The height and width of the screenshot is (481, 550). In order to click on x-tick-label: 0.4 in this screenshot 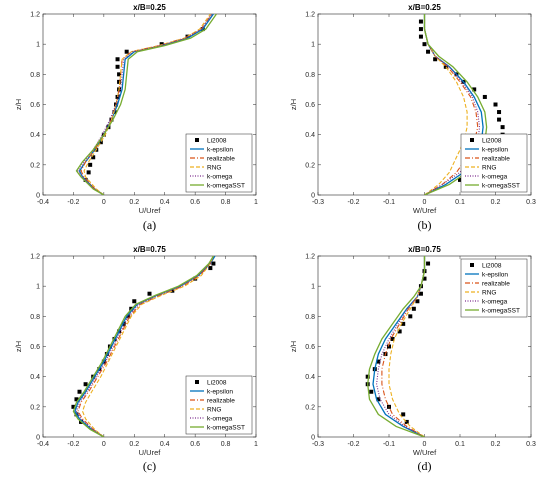, I will do `click(165, 444)`.